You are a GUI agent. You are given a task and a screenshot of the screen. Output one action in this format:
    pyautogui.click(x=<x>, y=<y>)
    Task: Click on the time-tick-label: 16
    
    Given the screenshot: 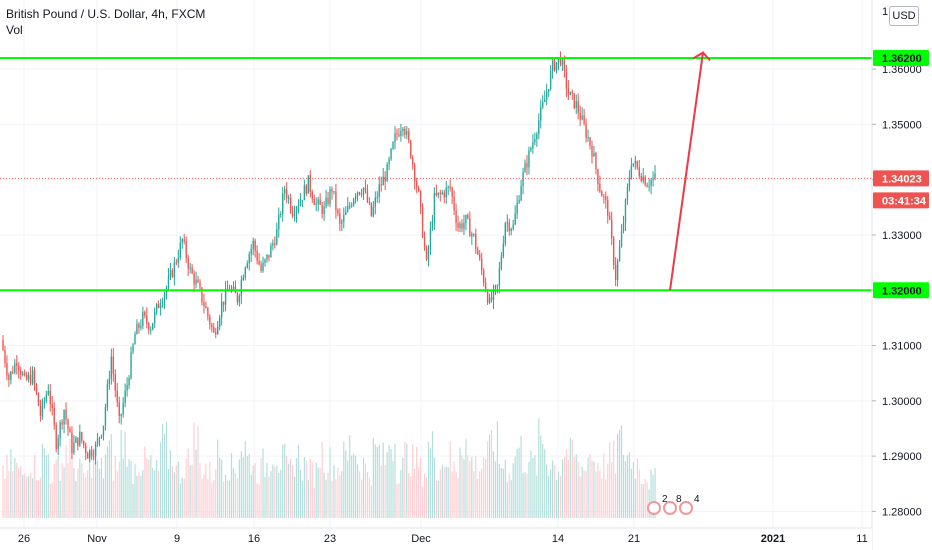 What is the action you would take?
    pyautogui.click(x=254, y=539)
    